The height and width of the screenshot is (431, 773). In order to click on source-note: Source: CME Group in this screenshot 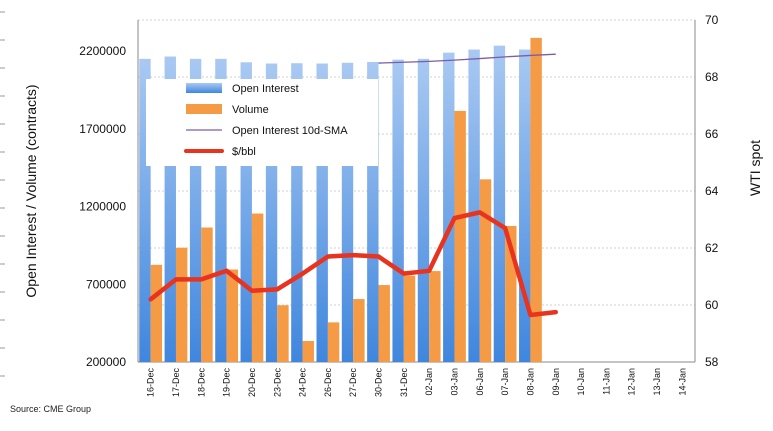, I will do `click(51, 409)`.